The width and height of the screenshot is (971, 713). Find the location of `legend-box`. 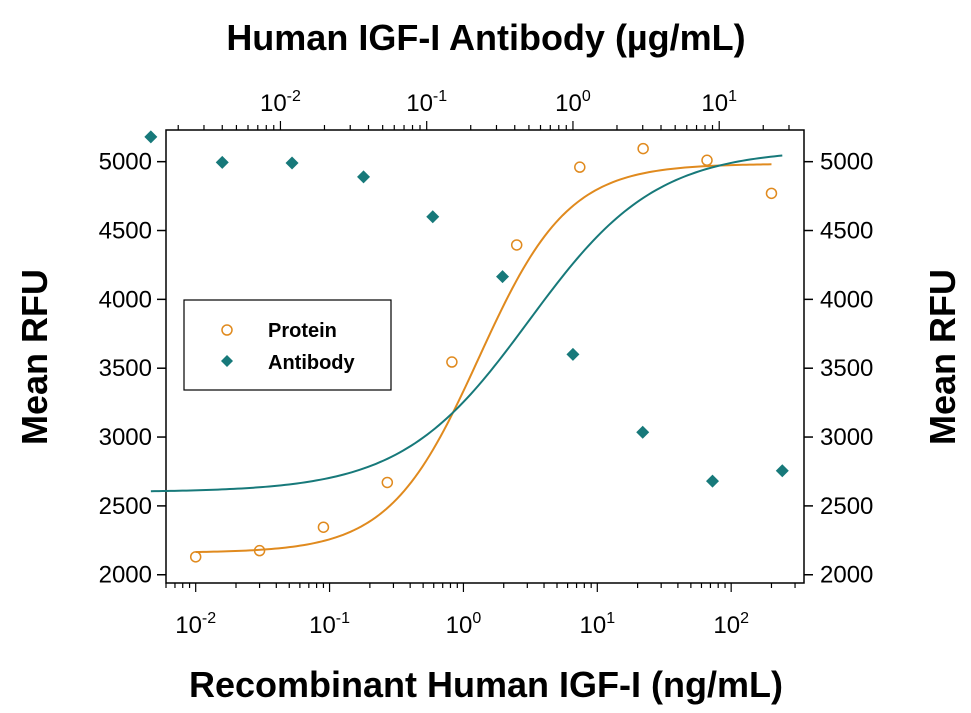

legend-box is located at coordinates (287, 345).